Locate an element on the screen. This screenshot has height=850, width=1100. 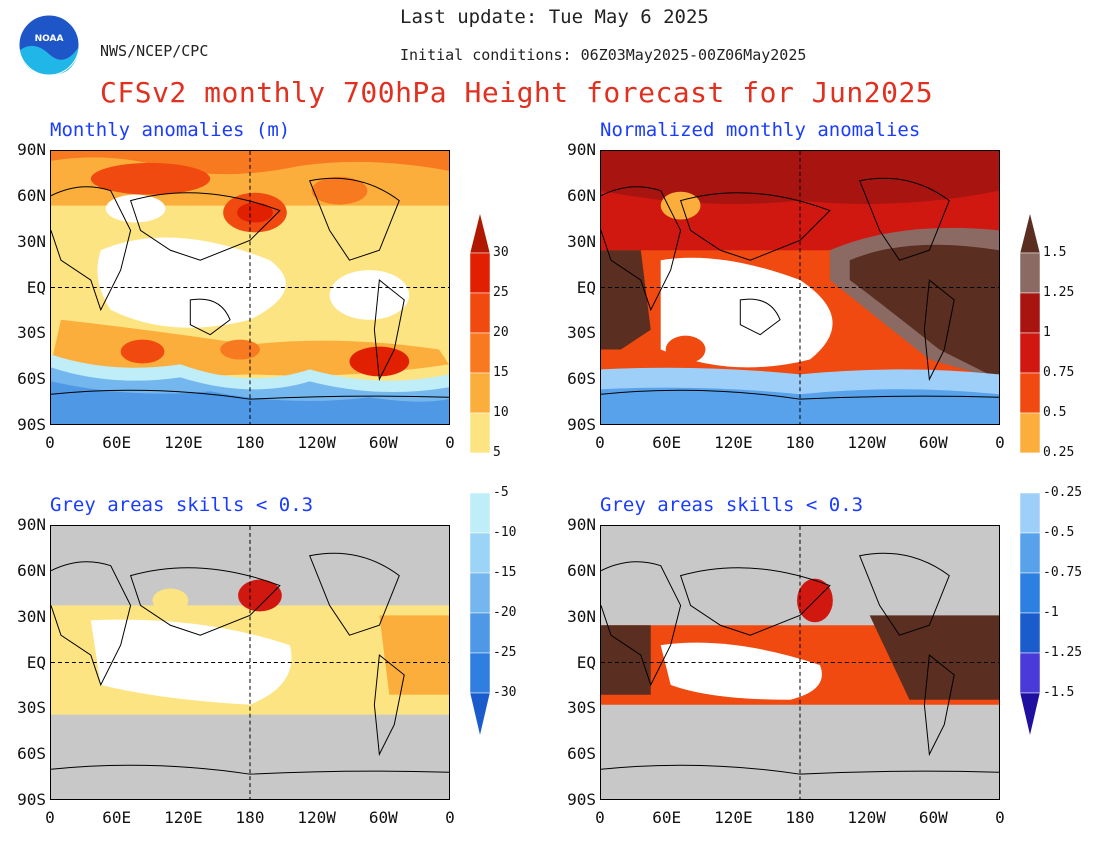
colorbar-label: 1.5 is located at coordinates (1055, 252).